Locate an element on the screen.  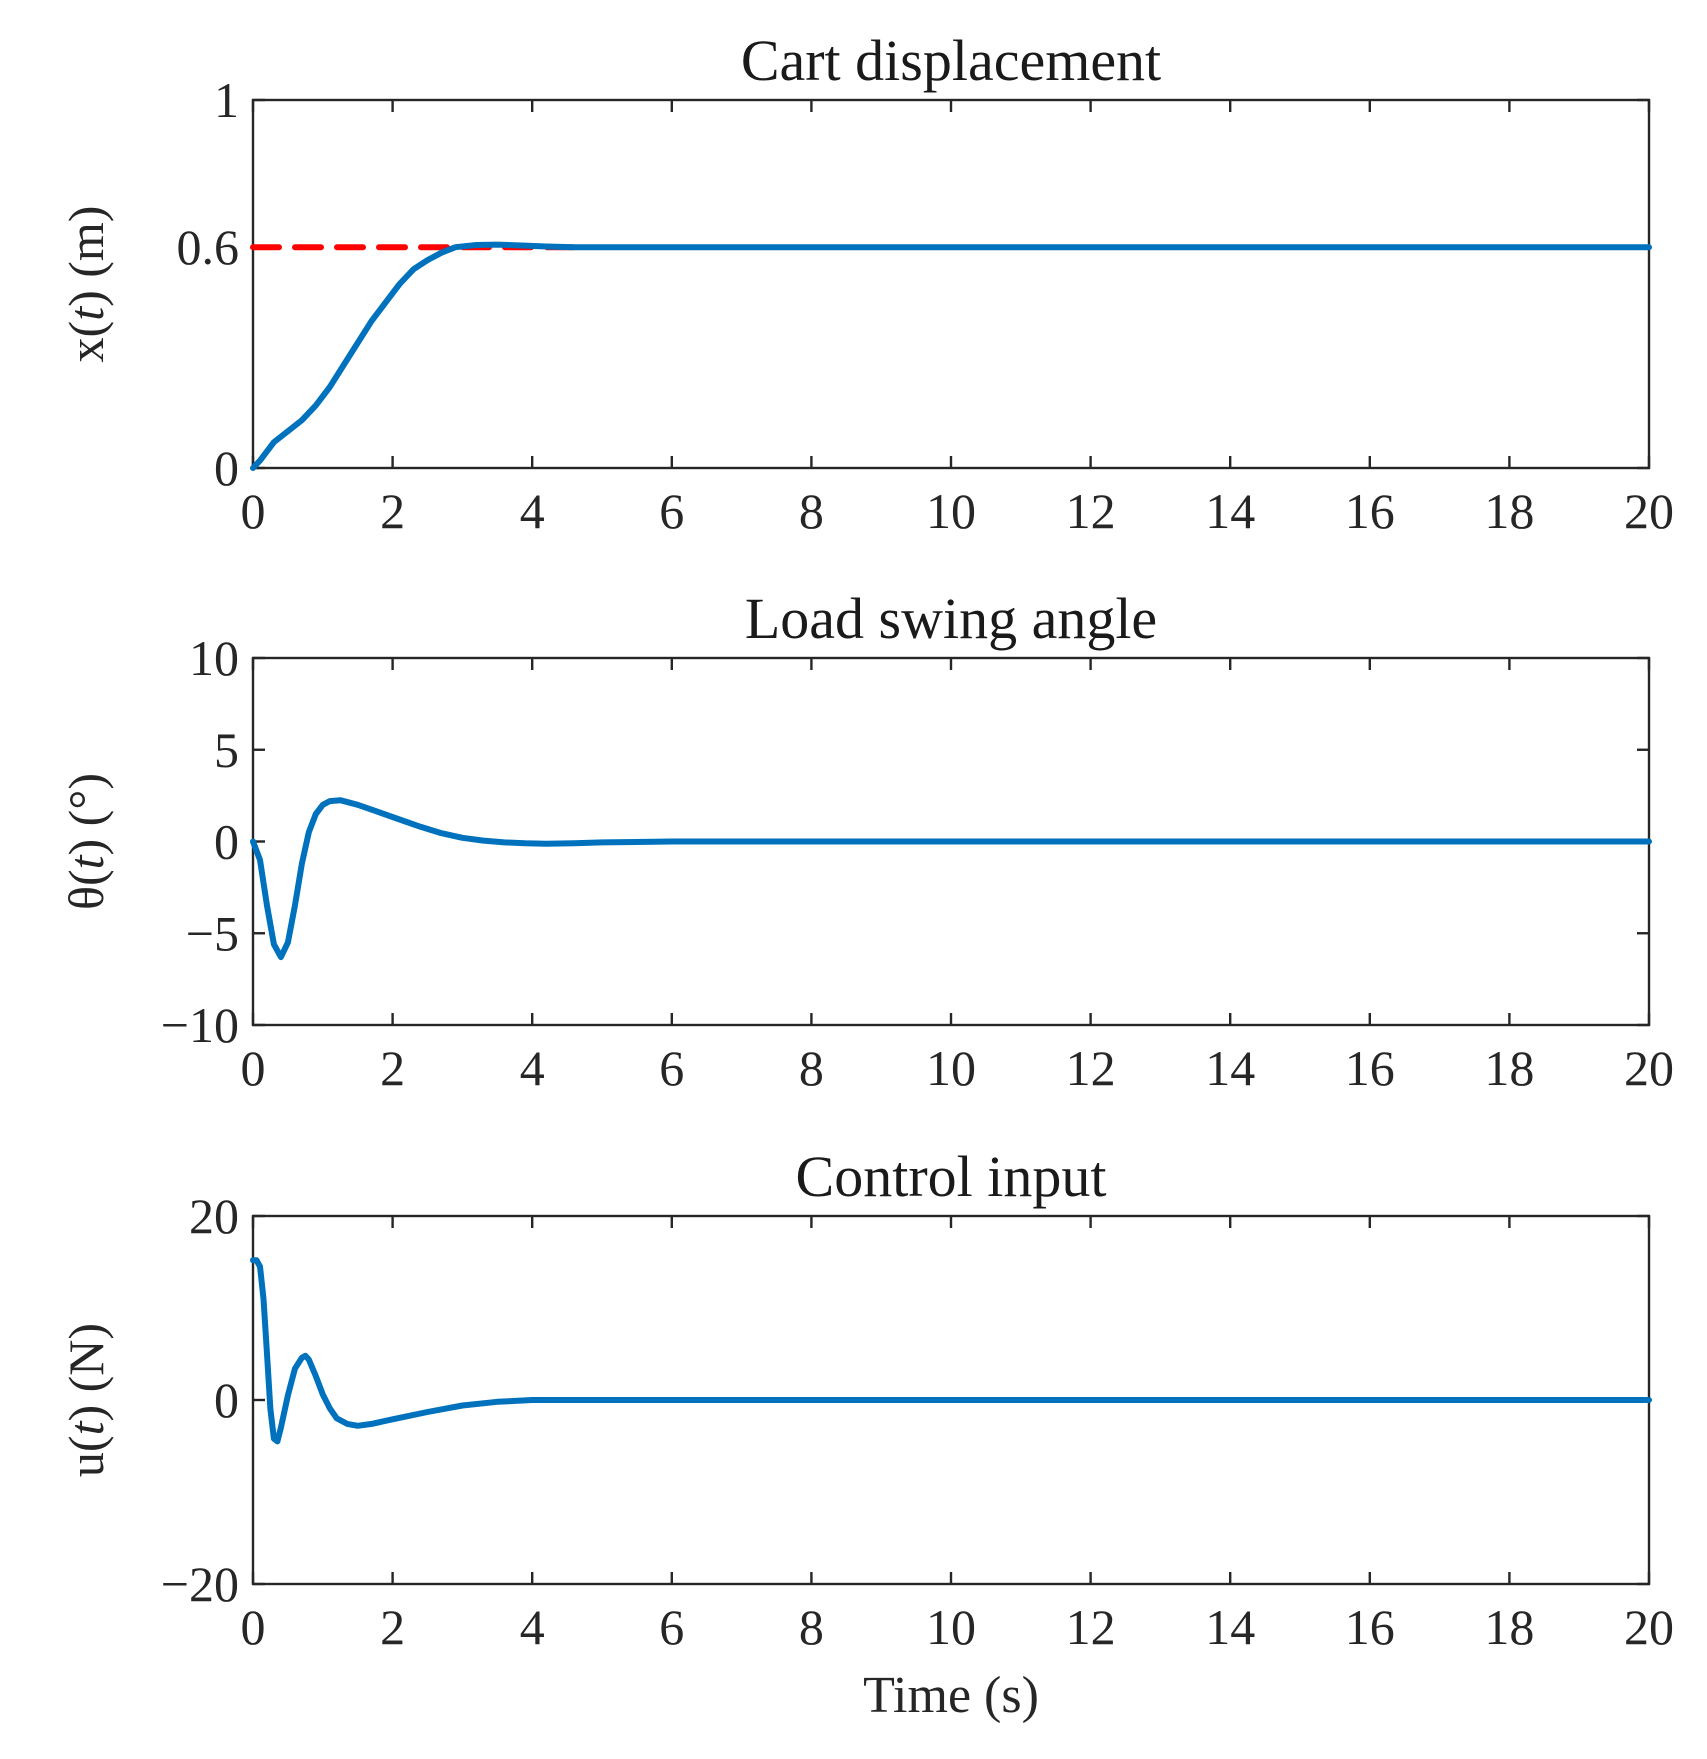
y-label-var: θ(t) is located at coordinates (86, 868).